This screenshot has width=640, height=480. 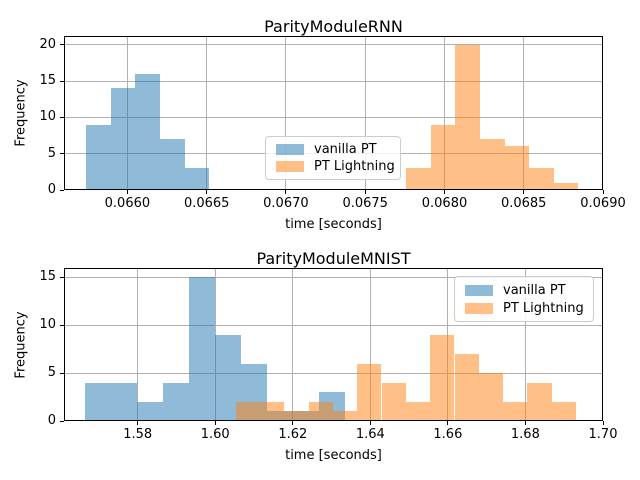 What do you see at coordinates (47, 117) in the screenshot?
I see `y-tick-label: 10` at bounding box center [47, 117].